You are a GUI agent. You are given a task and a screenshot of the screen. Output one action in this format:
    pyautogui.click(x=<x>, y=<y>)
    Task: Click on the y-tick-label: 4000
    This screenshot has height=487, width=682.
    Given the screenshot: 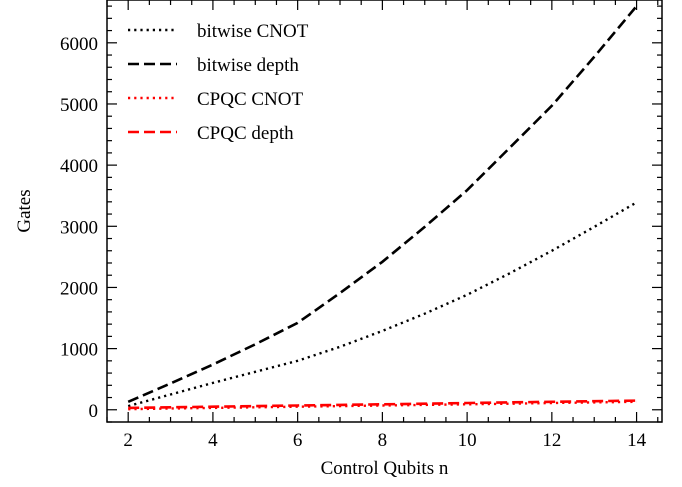 What is the action you would take?
    pyautogui.click(x=79, y=166)
    